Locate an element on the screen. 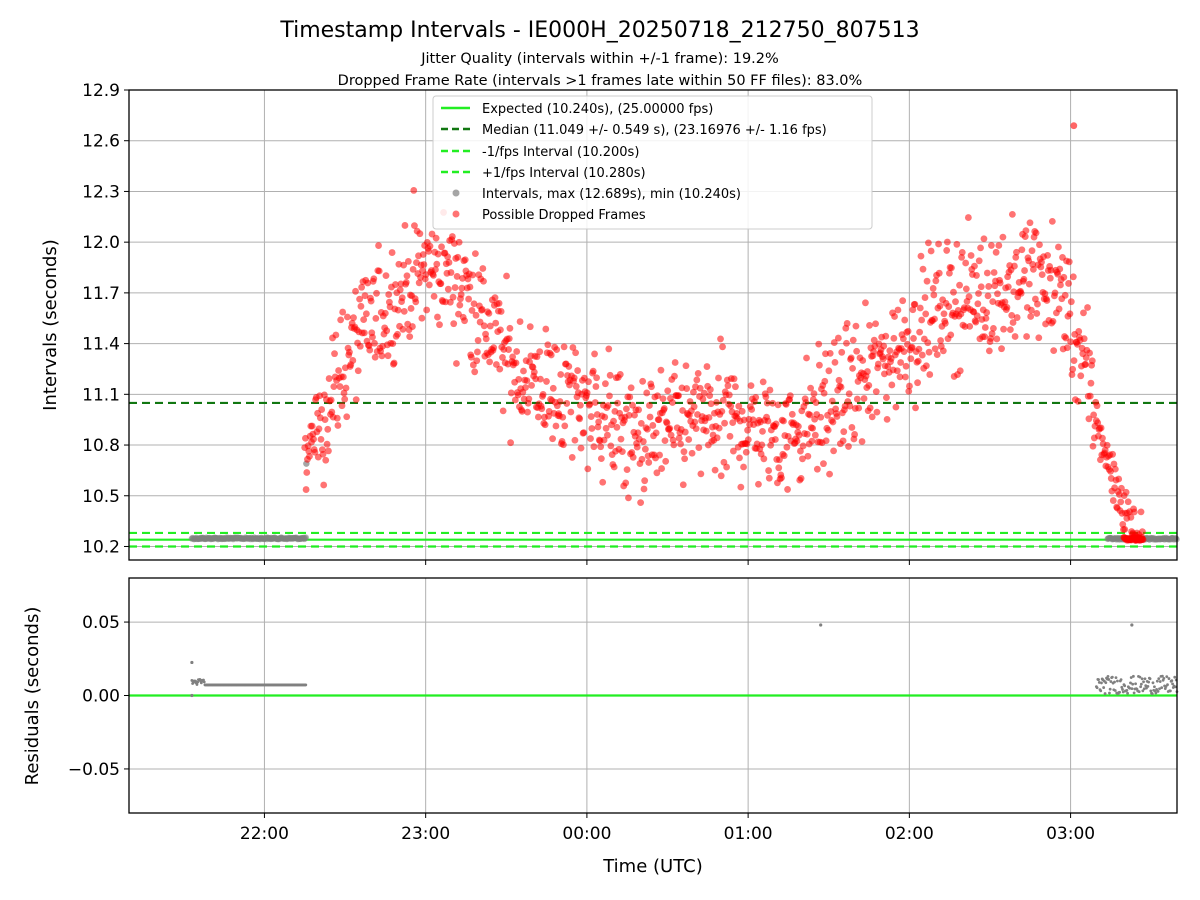 The width and height of the screenshot is (1200, 900). x-tick-label: 03:00 is located at coordinates (1070, 834).